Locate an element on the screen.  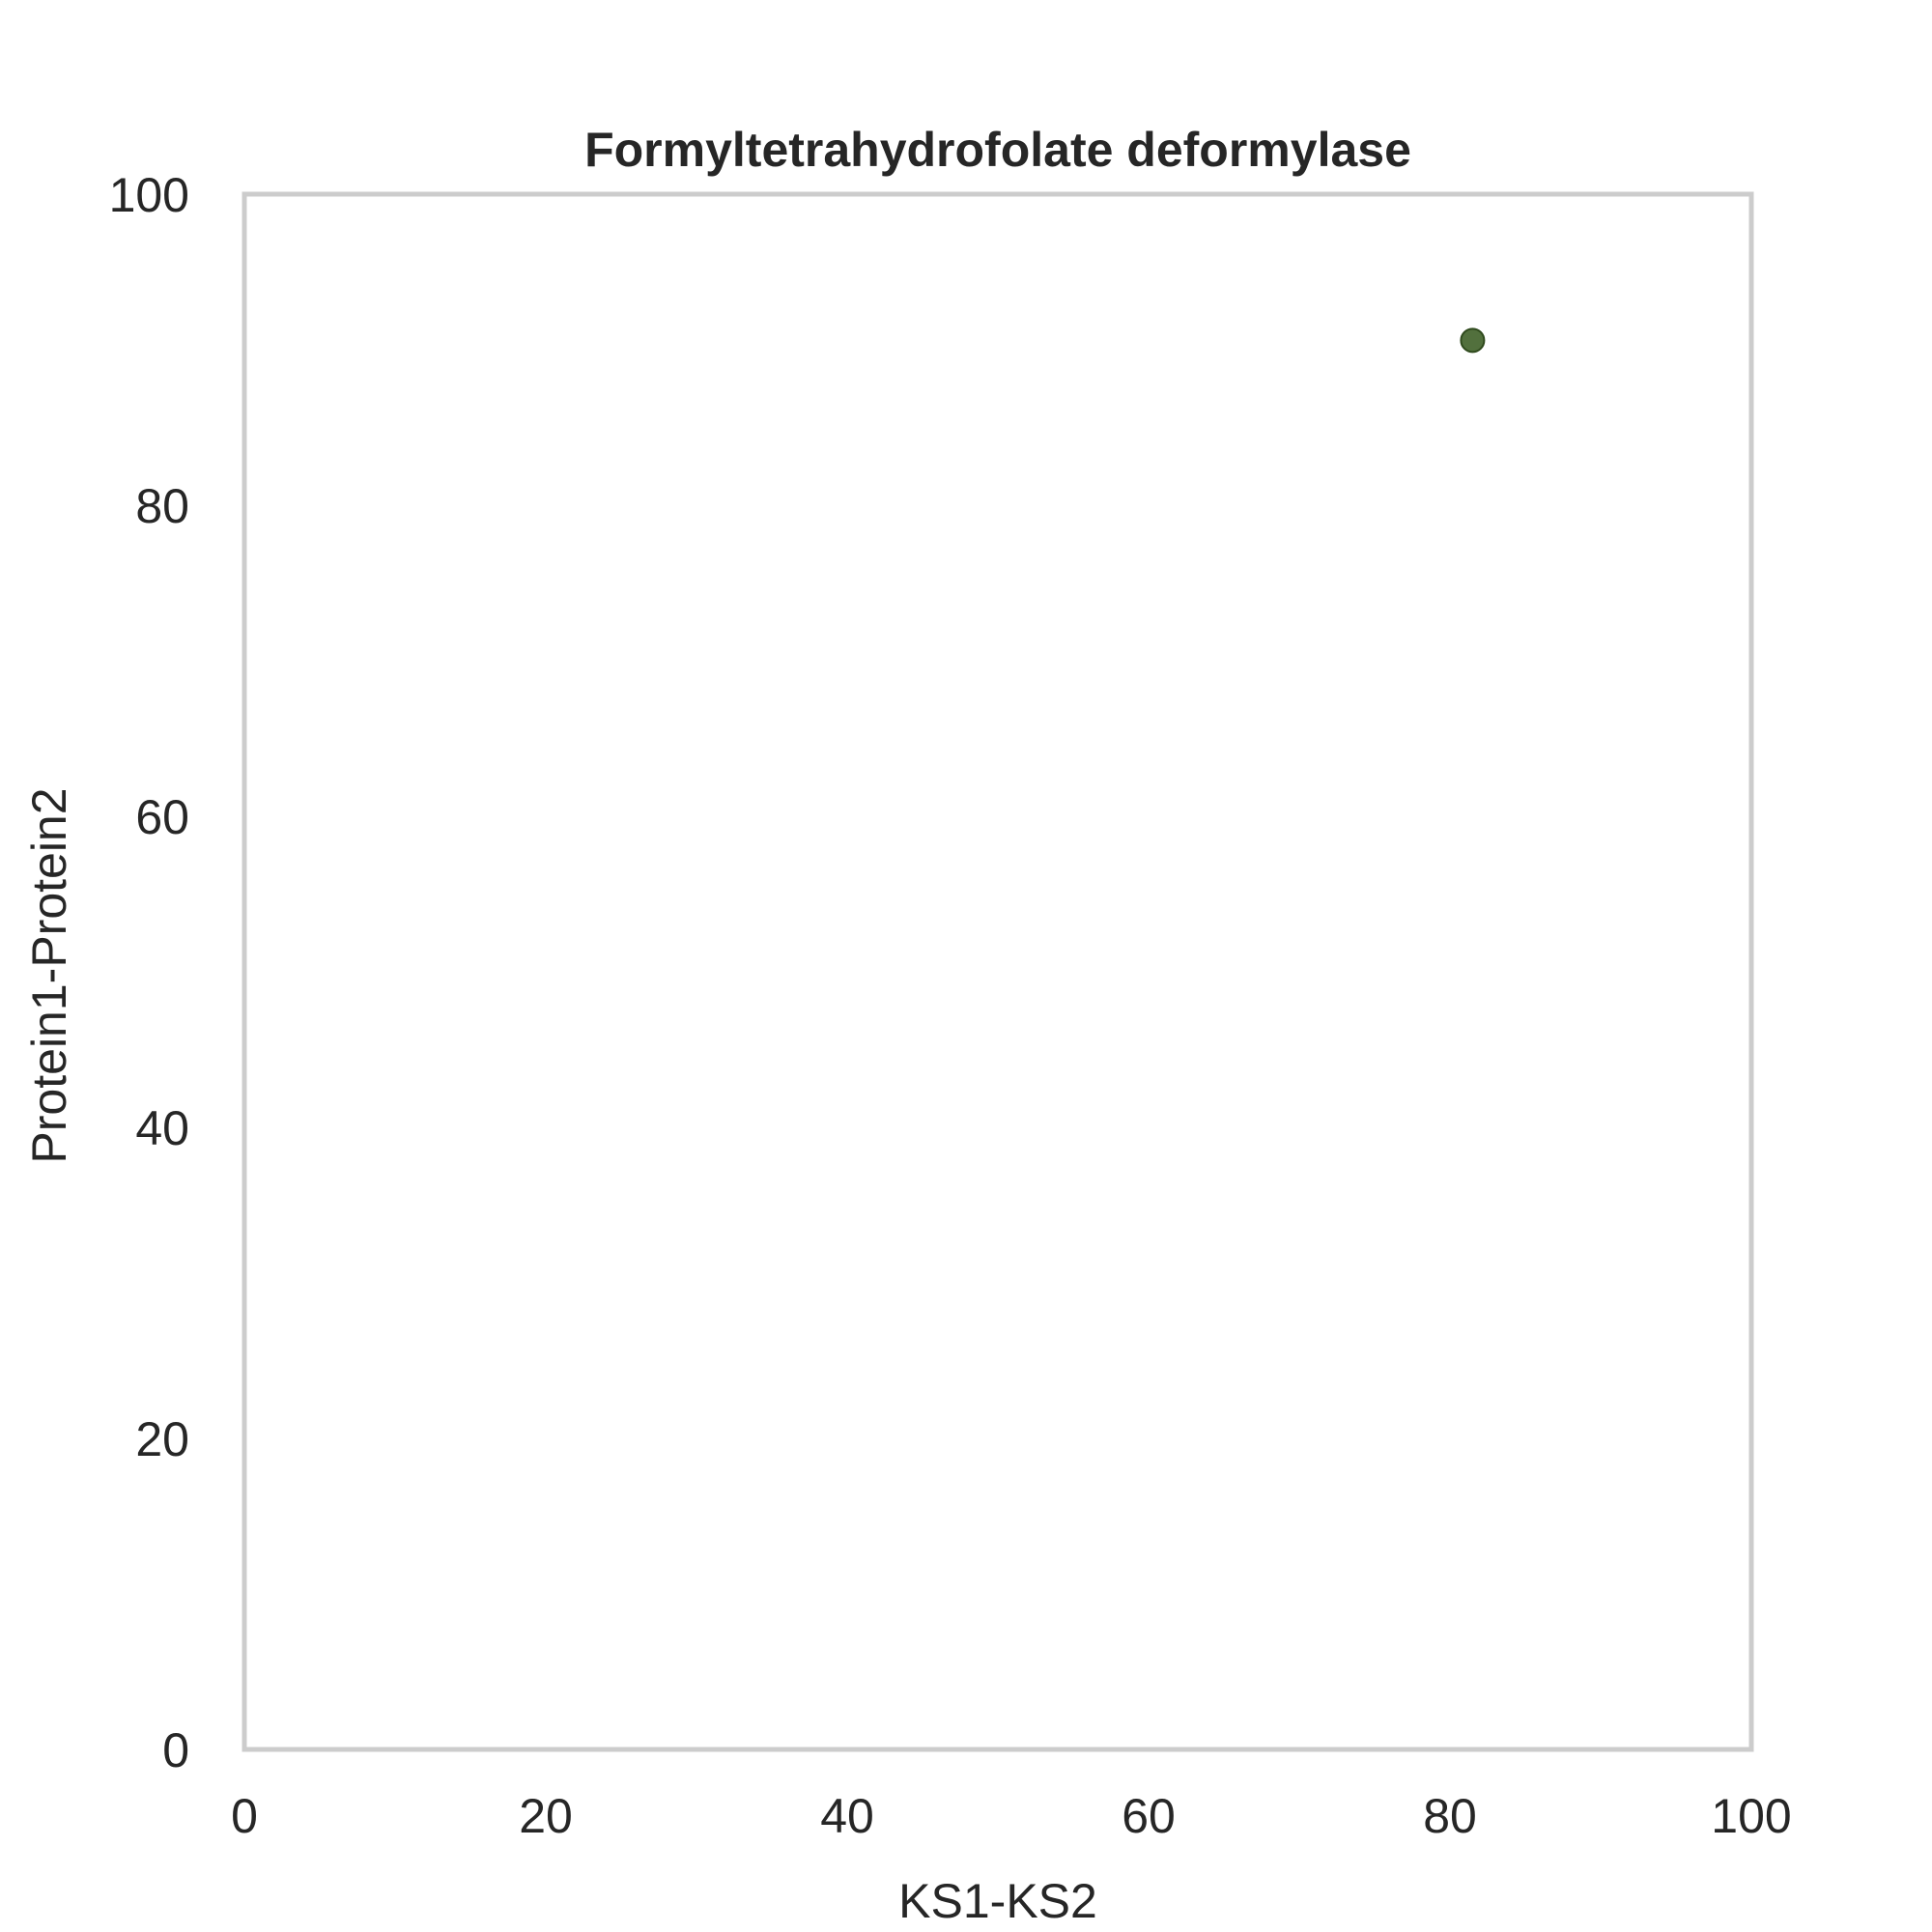
data-points is located at coordinates (1473, 340).